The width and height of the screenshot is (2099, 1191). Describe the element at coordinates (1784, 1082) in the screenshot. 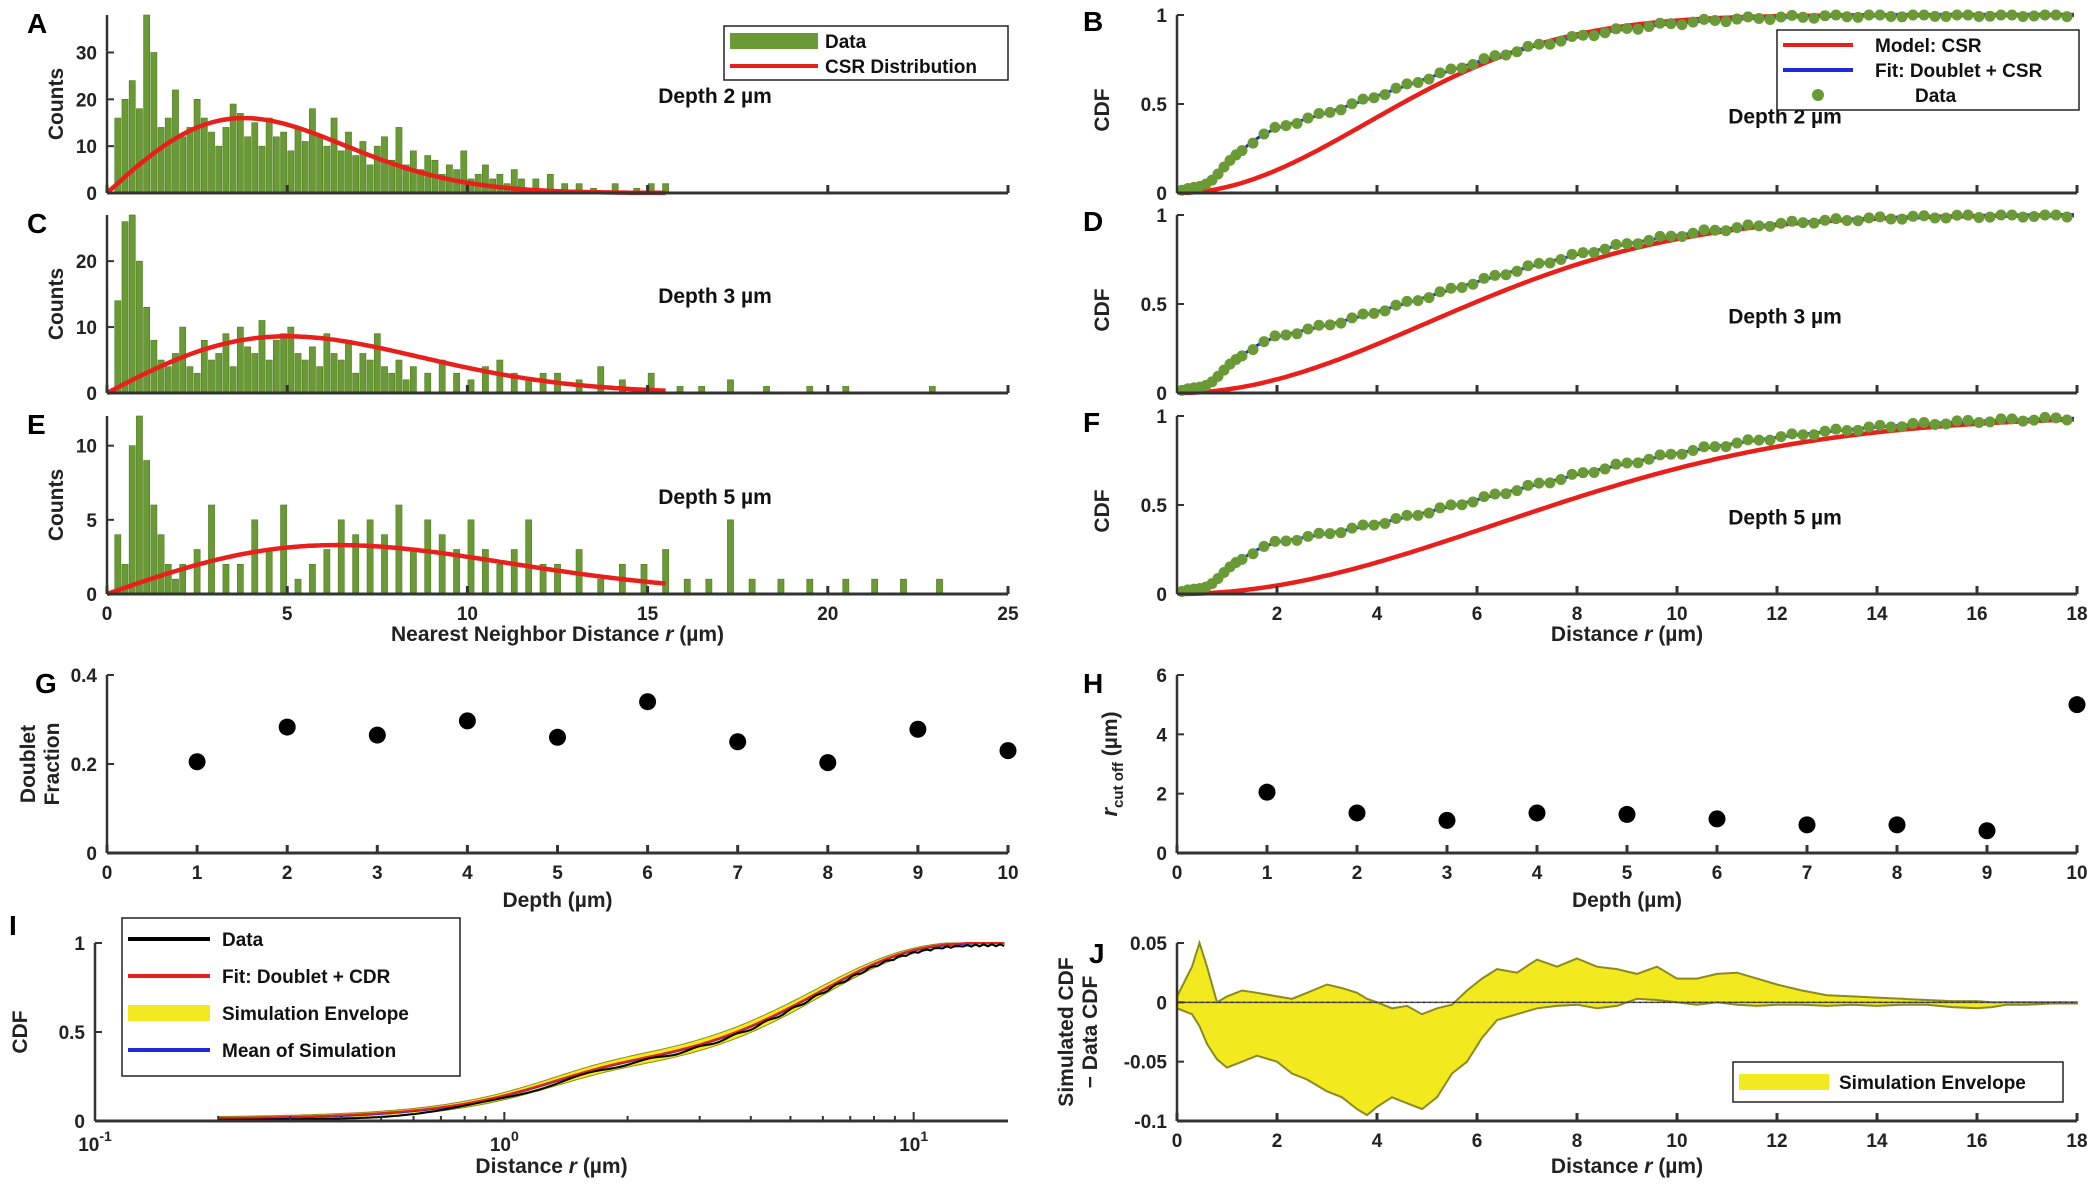

I see `legend-swatch-band` at that location.